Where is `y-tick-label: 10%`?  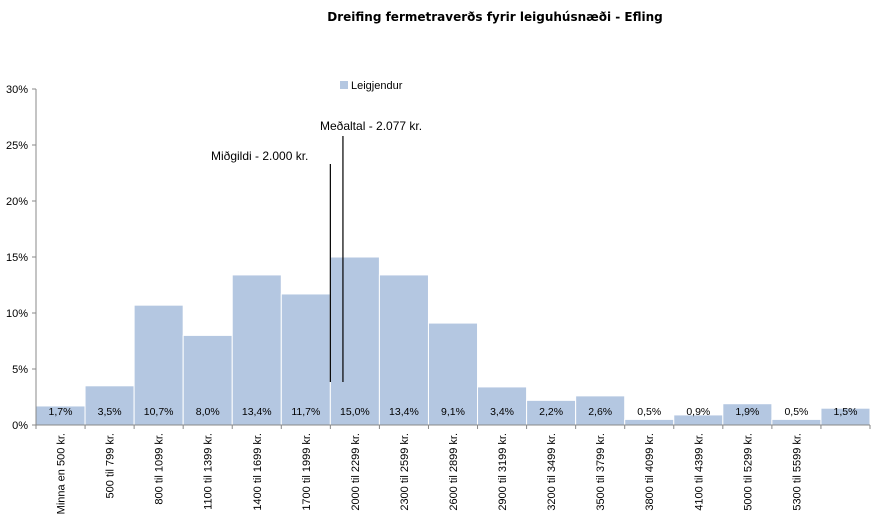 y-tick-label: 10% is located at coordinates (17, 314).